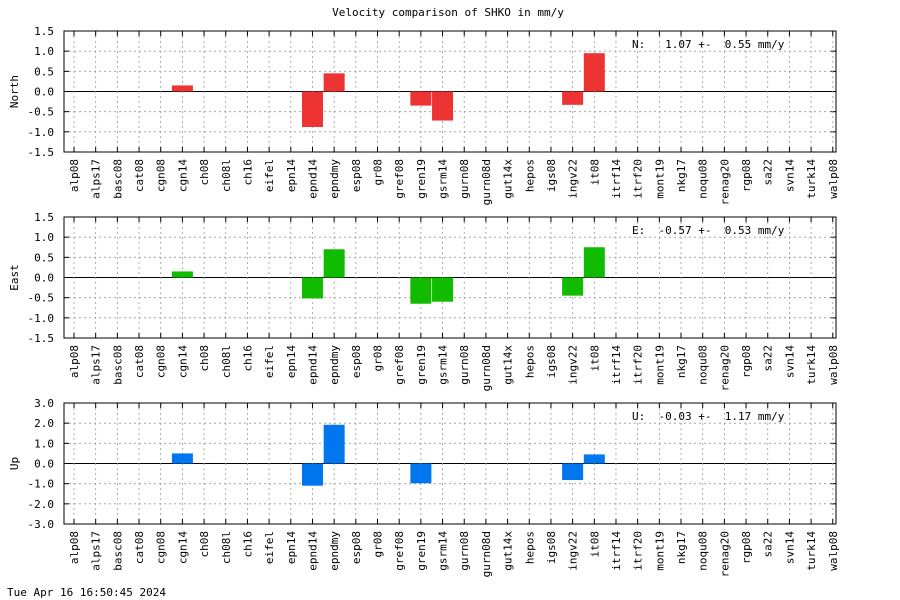 This screenshot has height=600, width=900. I want to click on x-tick-label: alps17, so click(96, 179).